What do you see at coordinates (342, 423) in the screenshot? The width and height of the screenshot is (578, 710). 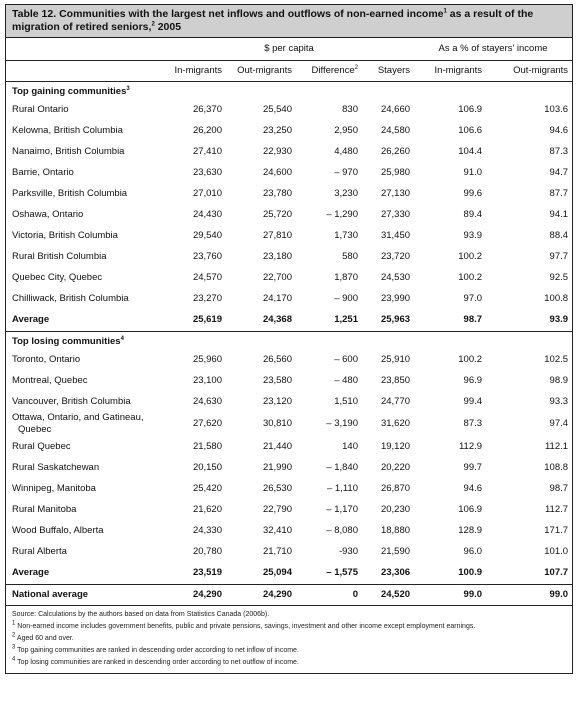 I see `cell-difference: – 3,190` at bounding box center [342, 423].